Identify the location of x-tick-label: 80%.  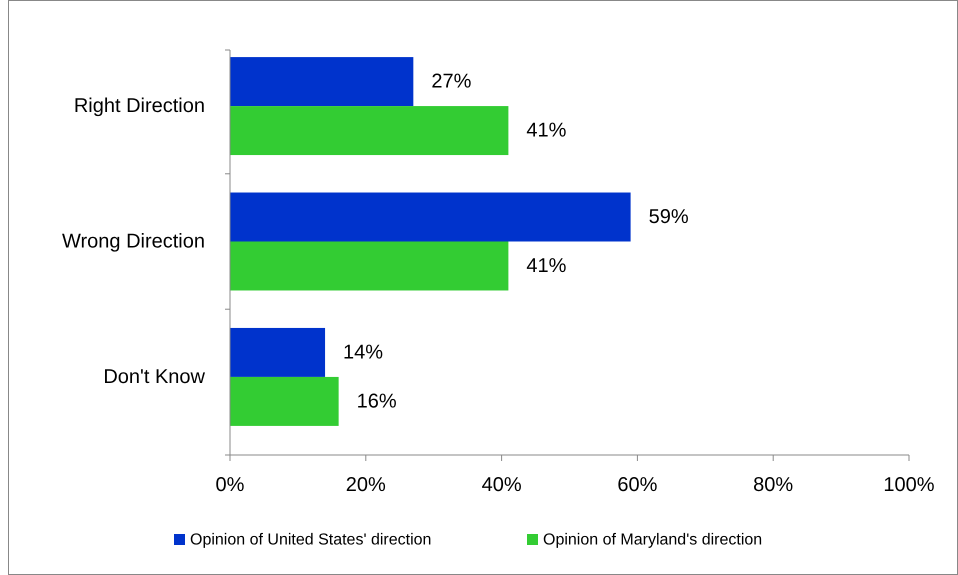
(773, 485).